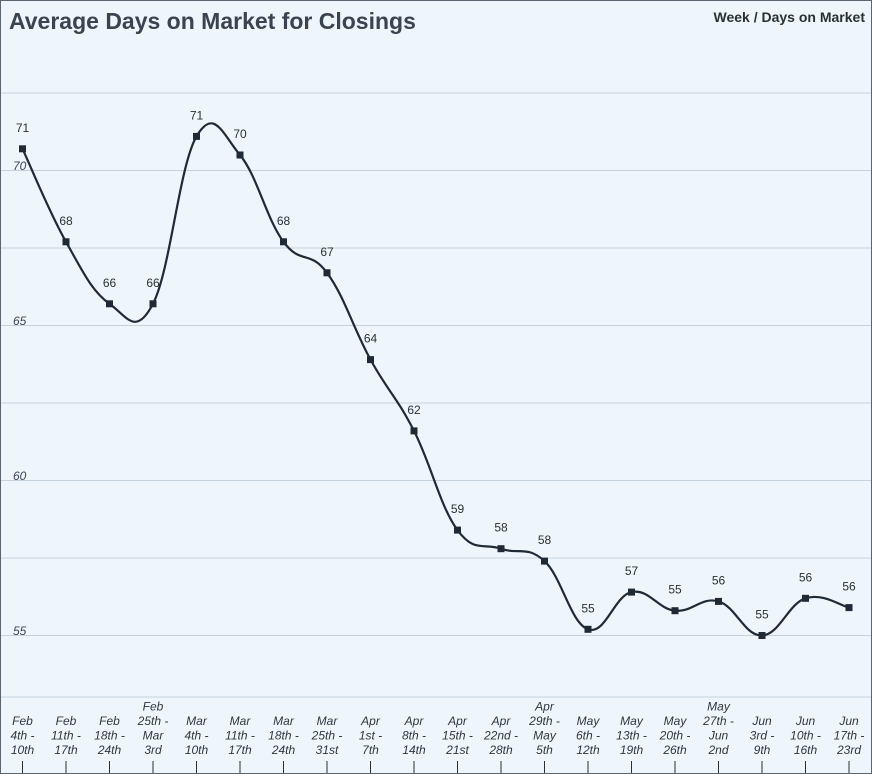 This screenshot has height=774, width=872. Describe the element at coordinates (631, 736) in the screenshot. I see `x-tick-label: 13th -` at that location.